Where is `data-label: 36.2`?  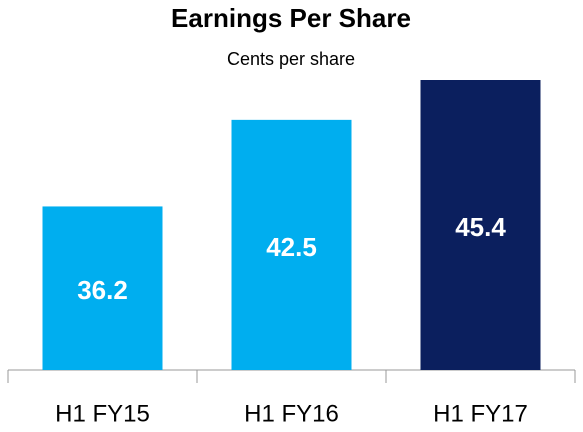 data-label: 36.2 is located at coordinates (102, 290).